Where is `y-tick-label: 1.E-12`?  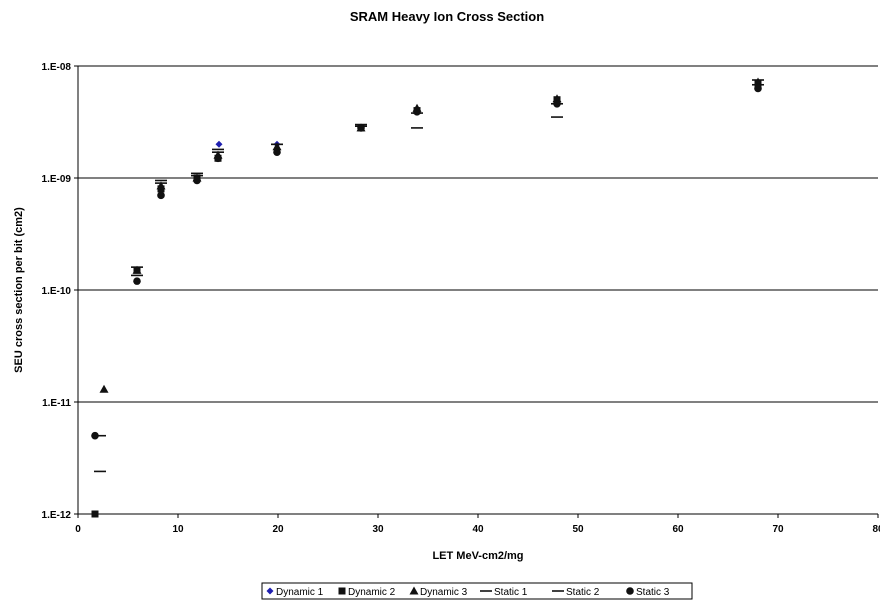 y-tick-label: 1.E-12 is located at coordinates (57, 515).